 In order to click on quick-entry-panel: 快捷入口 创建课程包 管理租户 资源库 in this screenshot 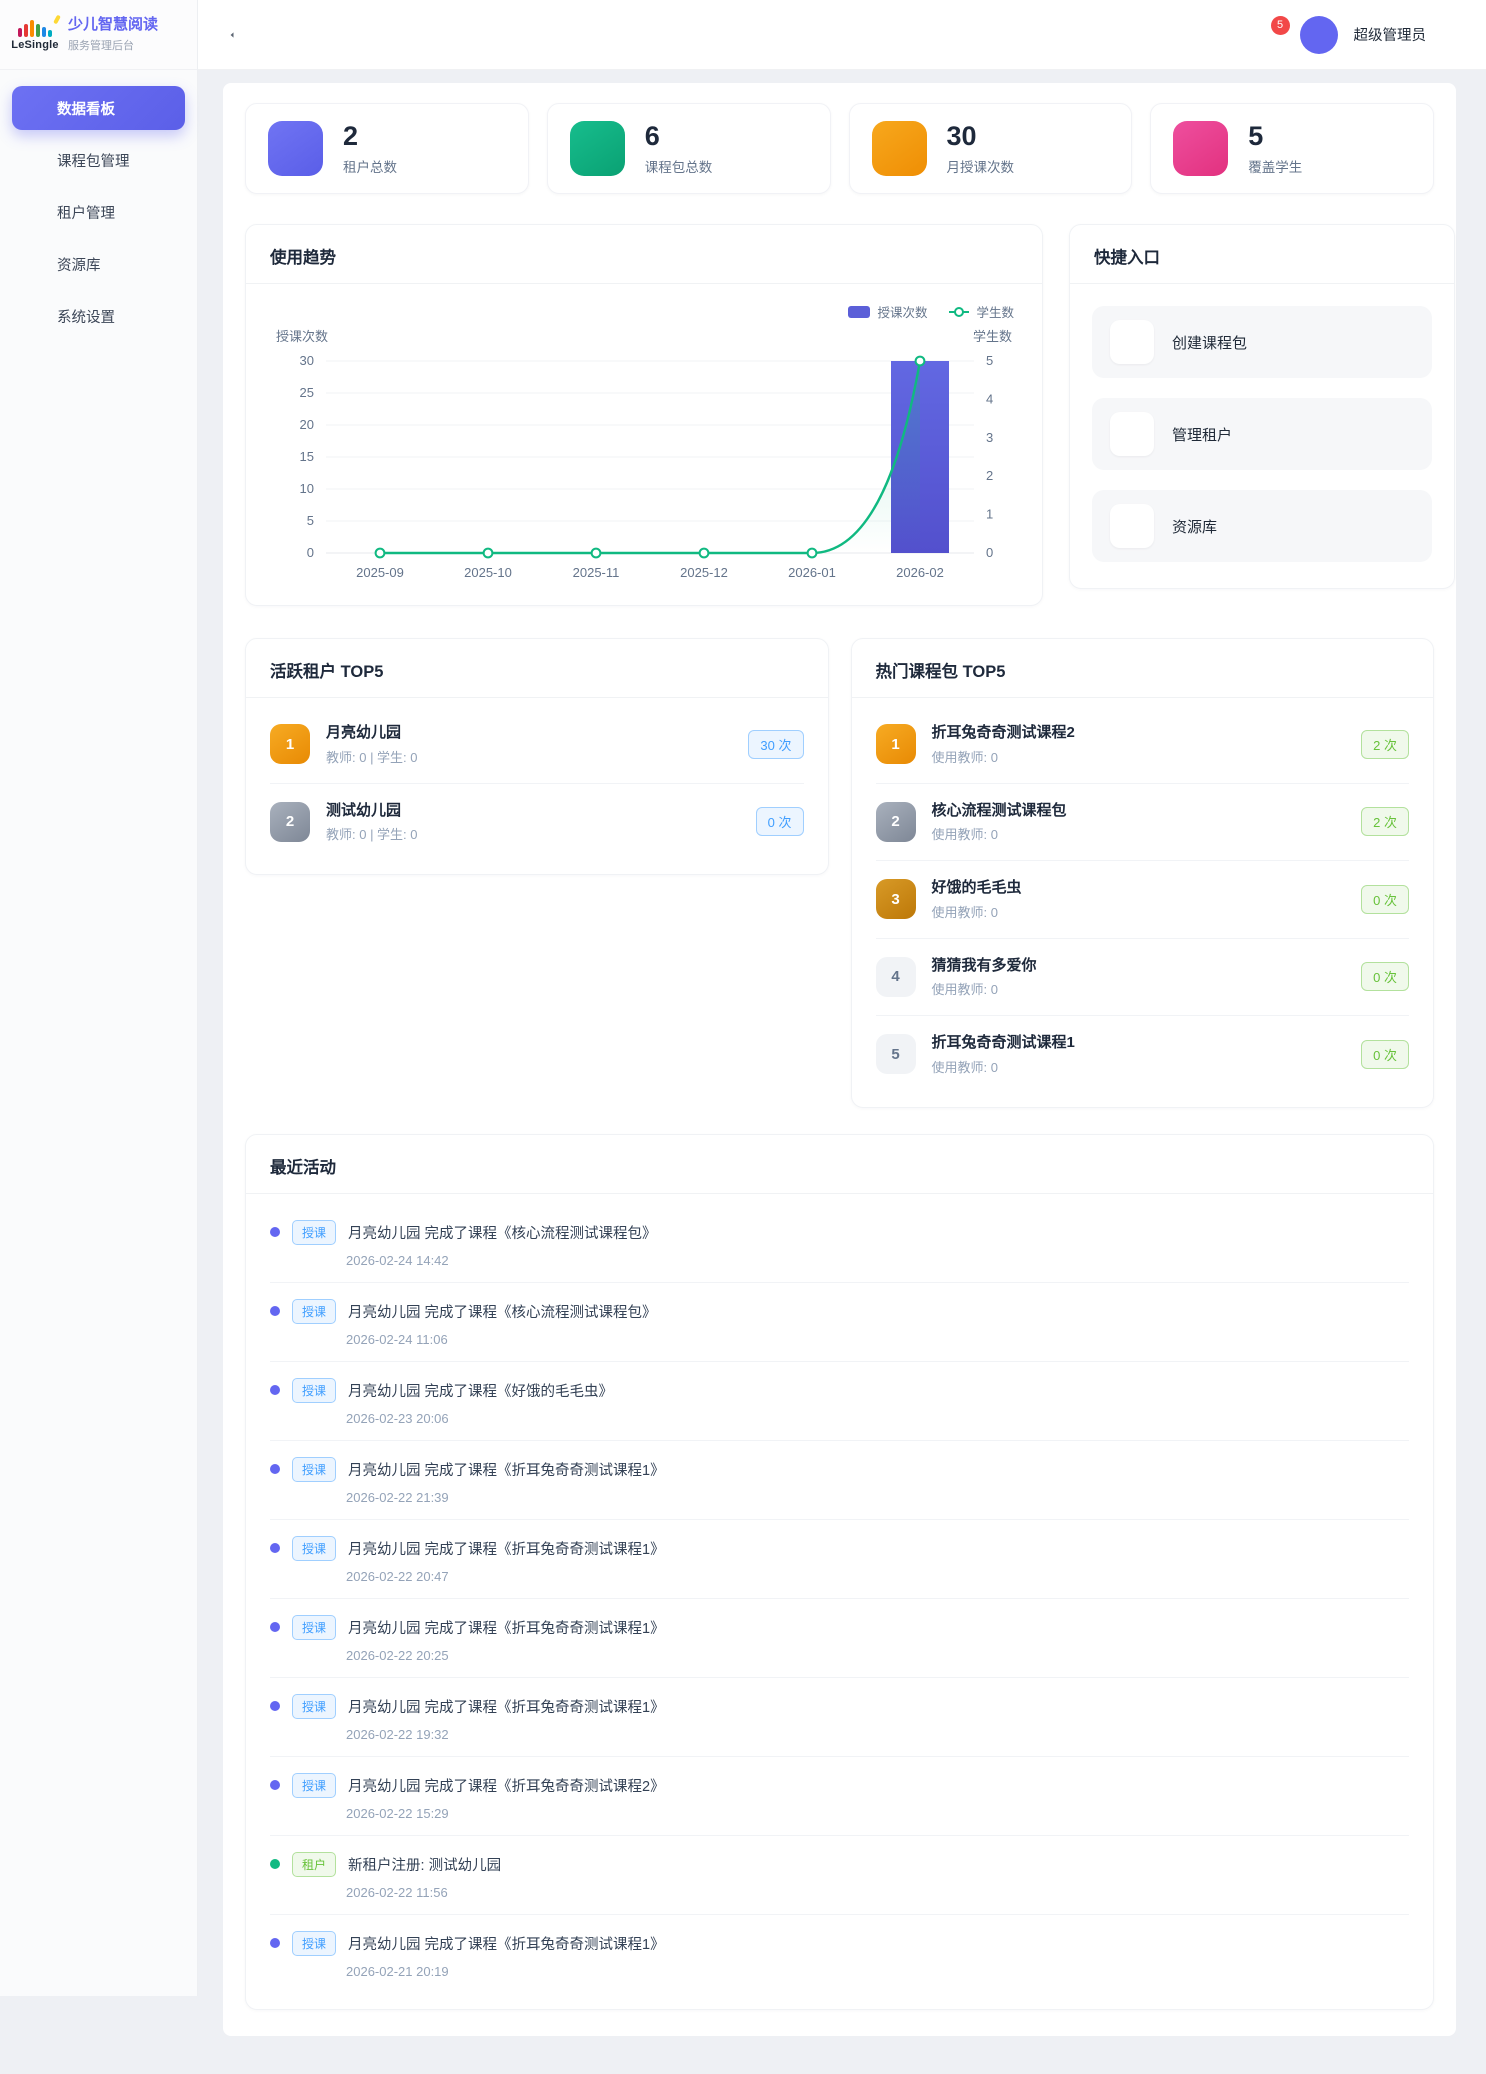, I will do `click(1262, 406)`.